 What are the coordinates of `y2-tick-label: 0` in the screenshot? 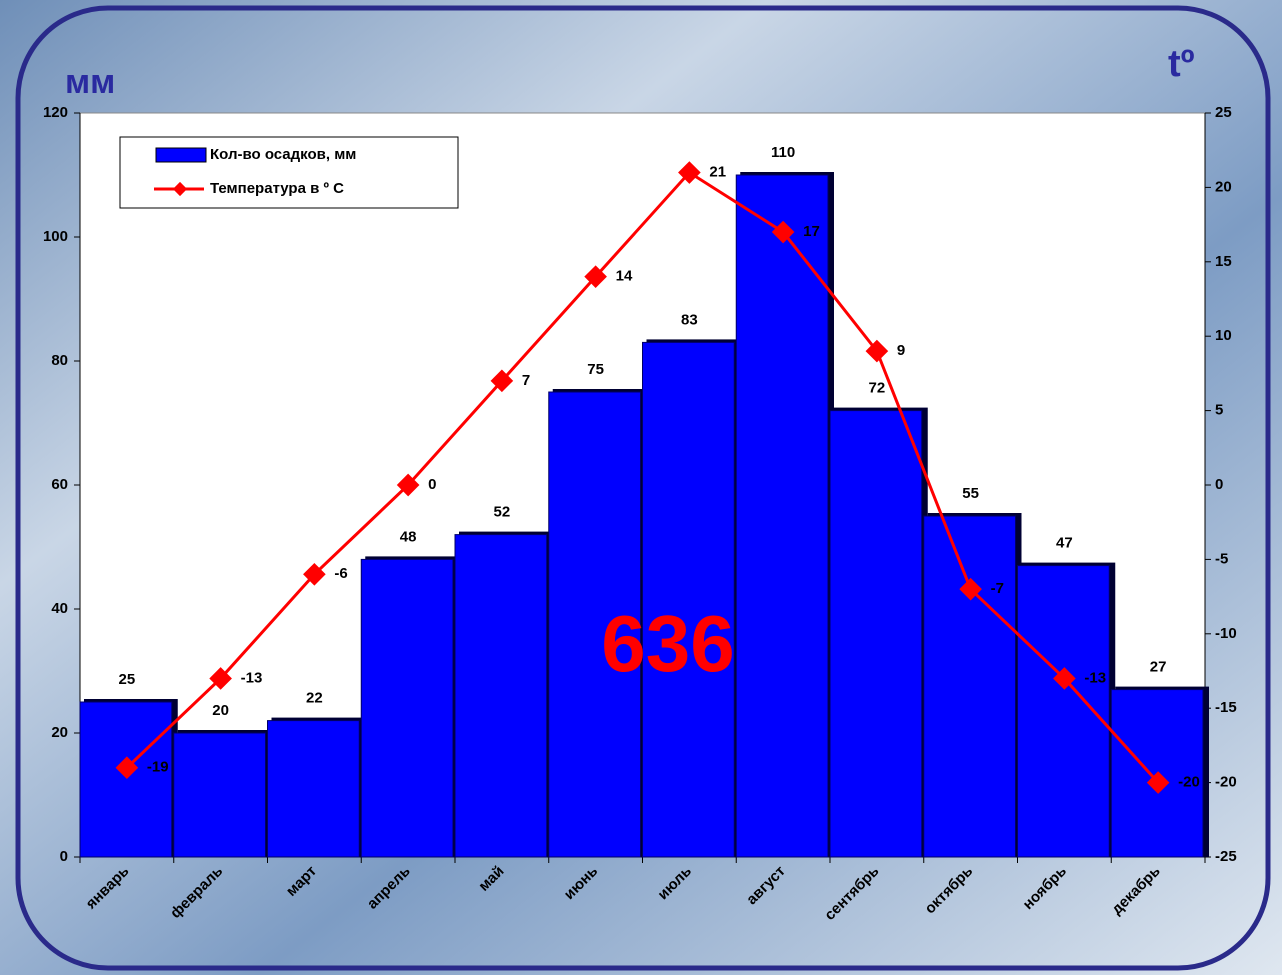 It's located at (1219, 484).